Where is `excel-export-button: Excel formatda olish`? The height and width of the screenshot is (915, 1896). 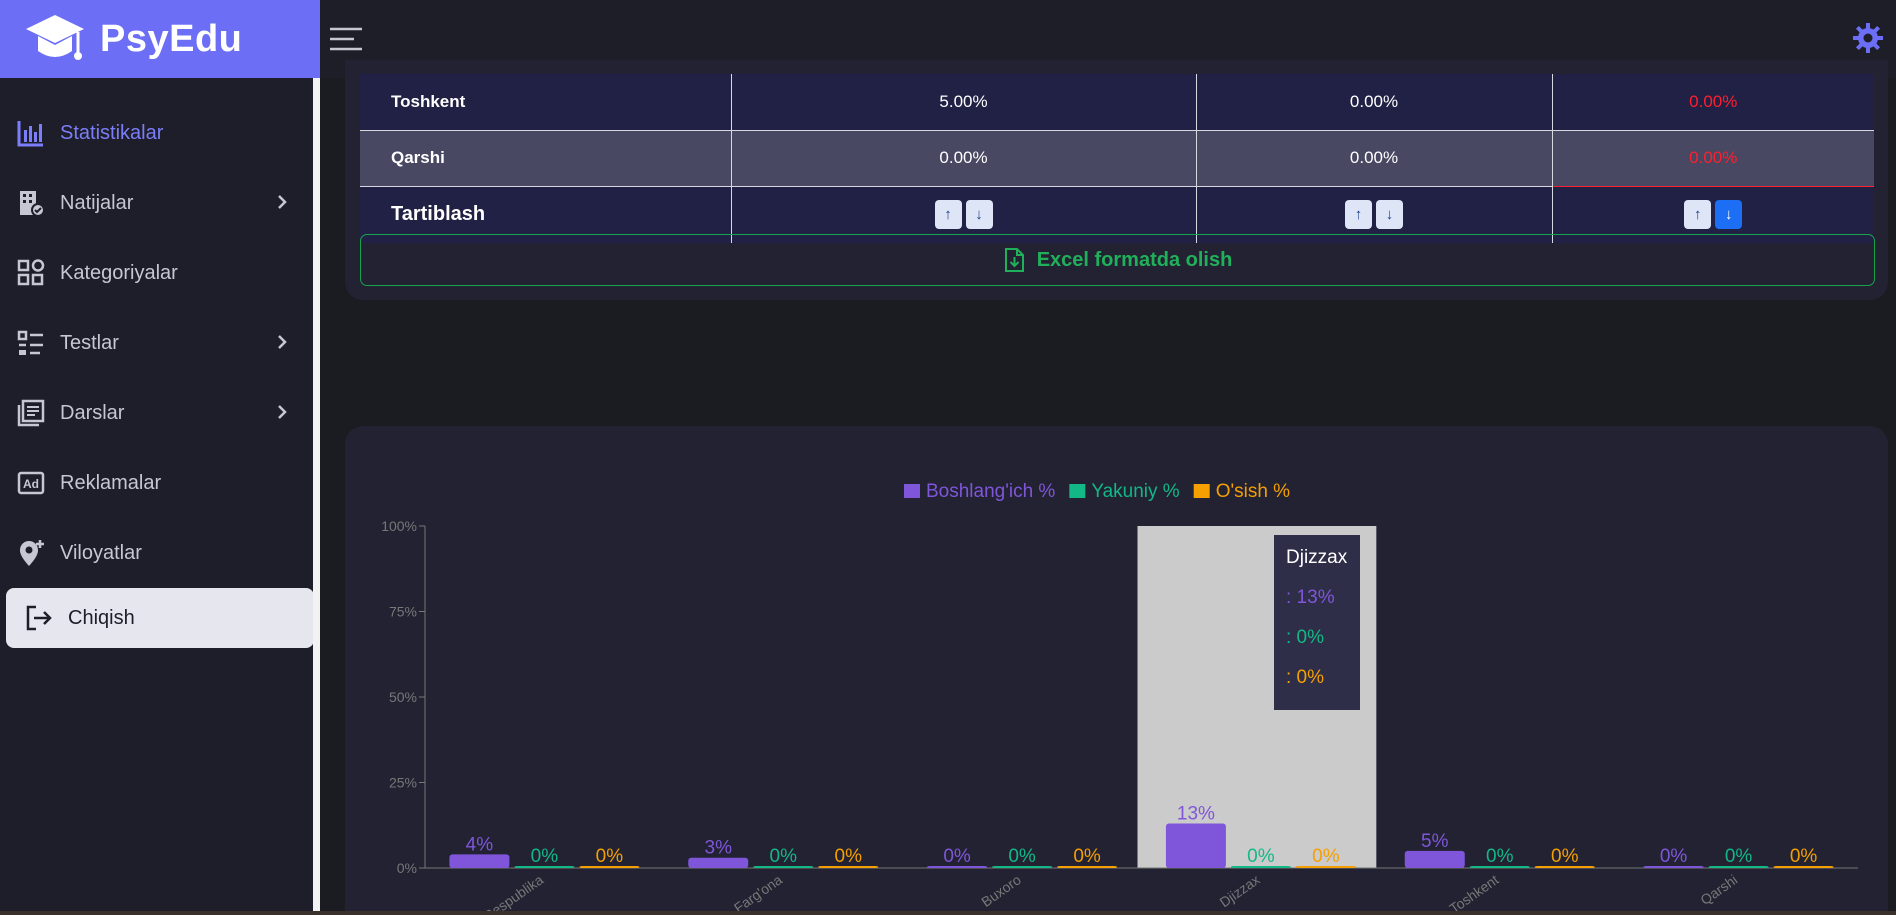 excel-export-button: Excel formatda olish is located at coordinates (1117, 260).